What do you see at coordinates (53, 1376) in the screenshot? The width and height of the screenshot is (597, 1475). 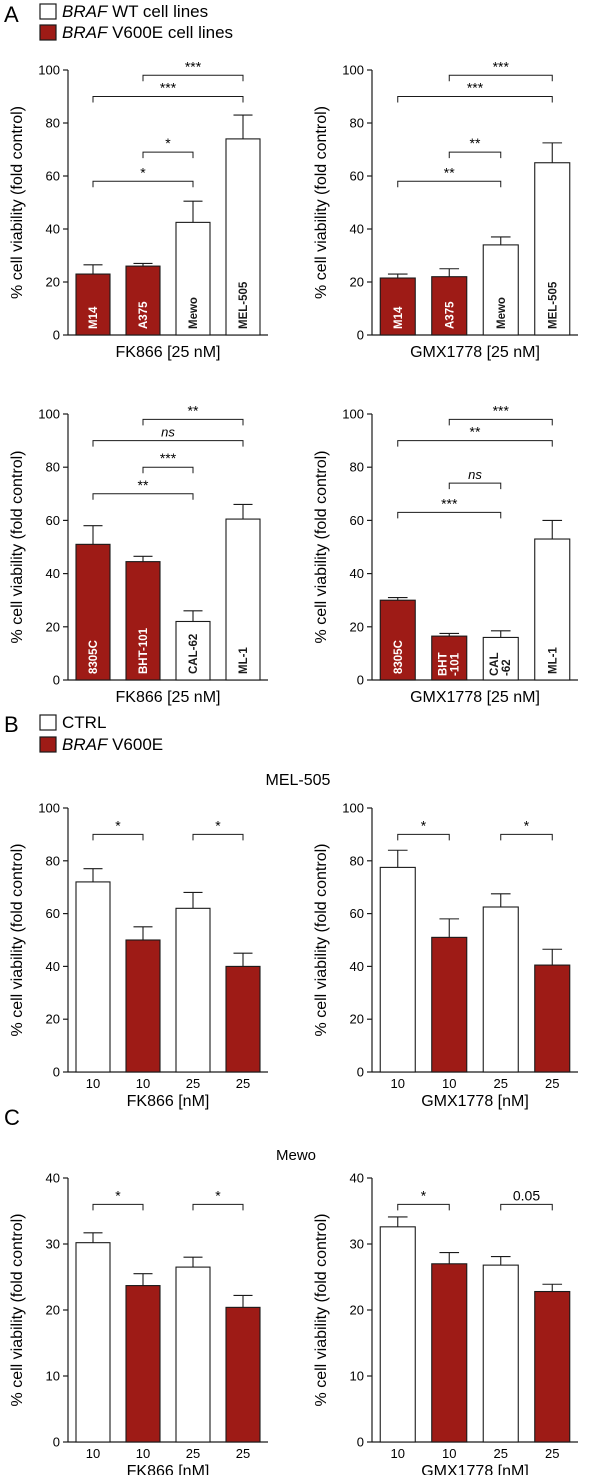 I see `y-tick-label: 10` at bounding box center [53, 1376].